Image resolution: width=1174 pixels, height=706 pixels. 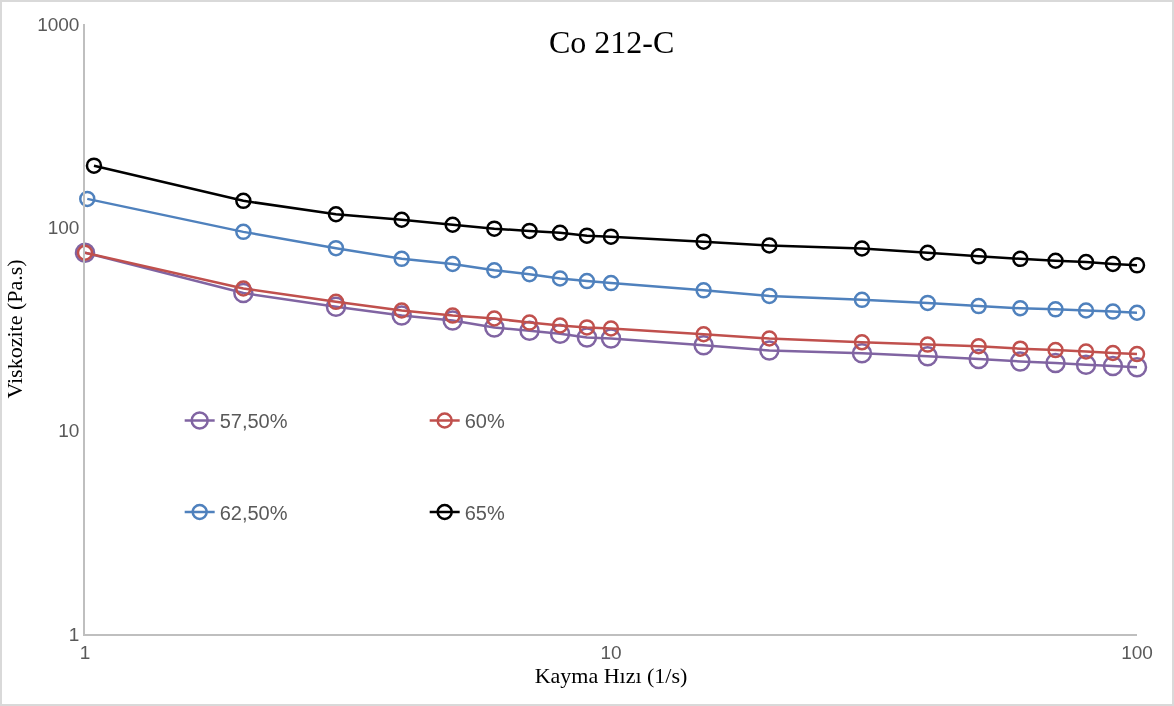 I want to click on y-axis-title: Viskozite (Pa.s), so click(x=15, y=329).